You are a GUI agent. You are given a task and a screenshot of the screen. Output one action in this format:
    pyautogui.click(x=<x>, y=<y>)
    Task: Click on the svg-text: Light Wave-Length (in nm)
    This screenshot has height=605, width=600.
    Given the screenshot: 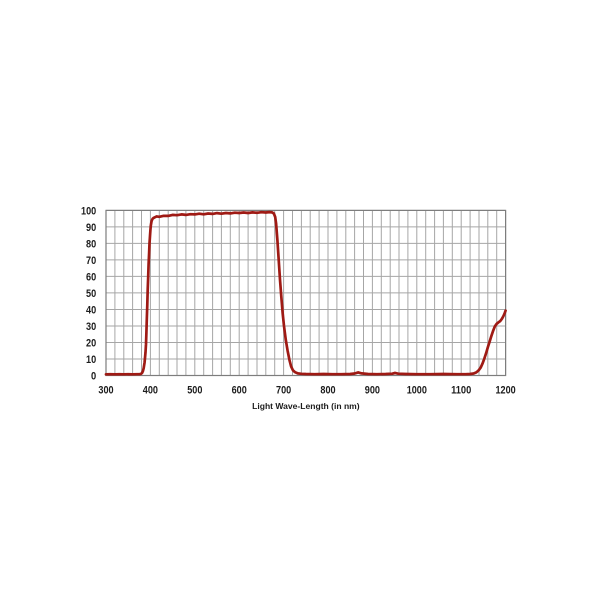 What is the action you would take?
    pyautogui.click(x=306, y=406)
    